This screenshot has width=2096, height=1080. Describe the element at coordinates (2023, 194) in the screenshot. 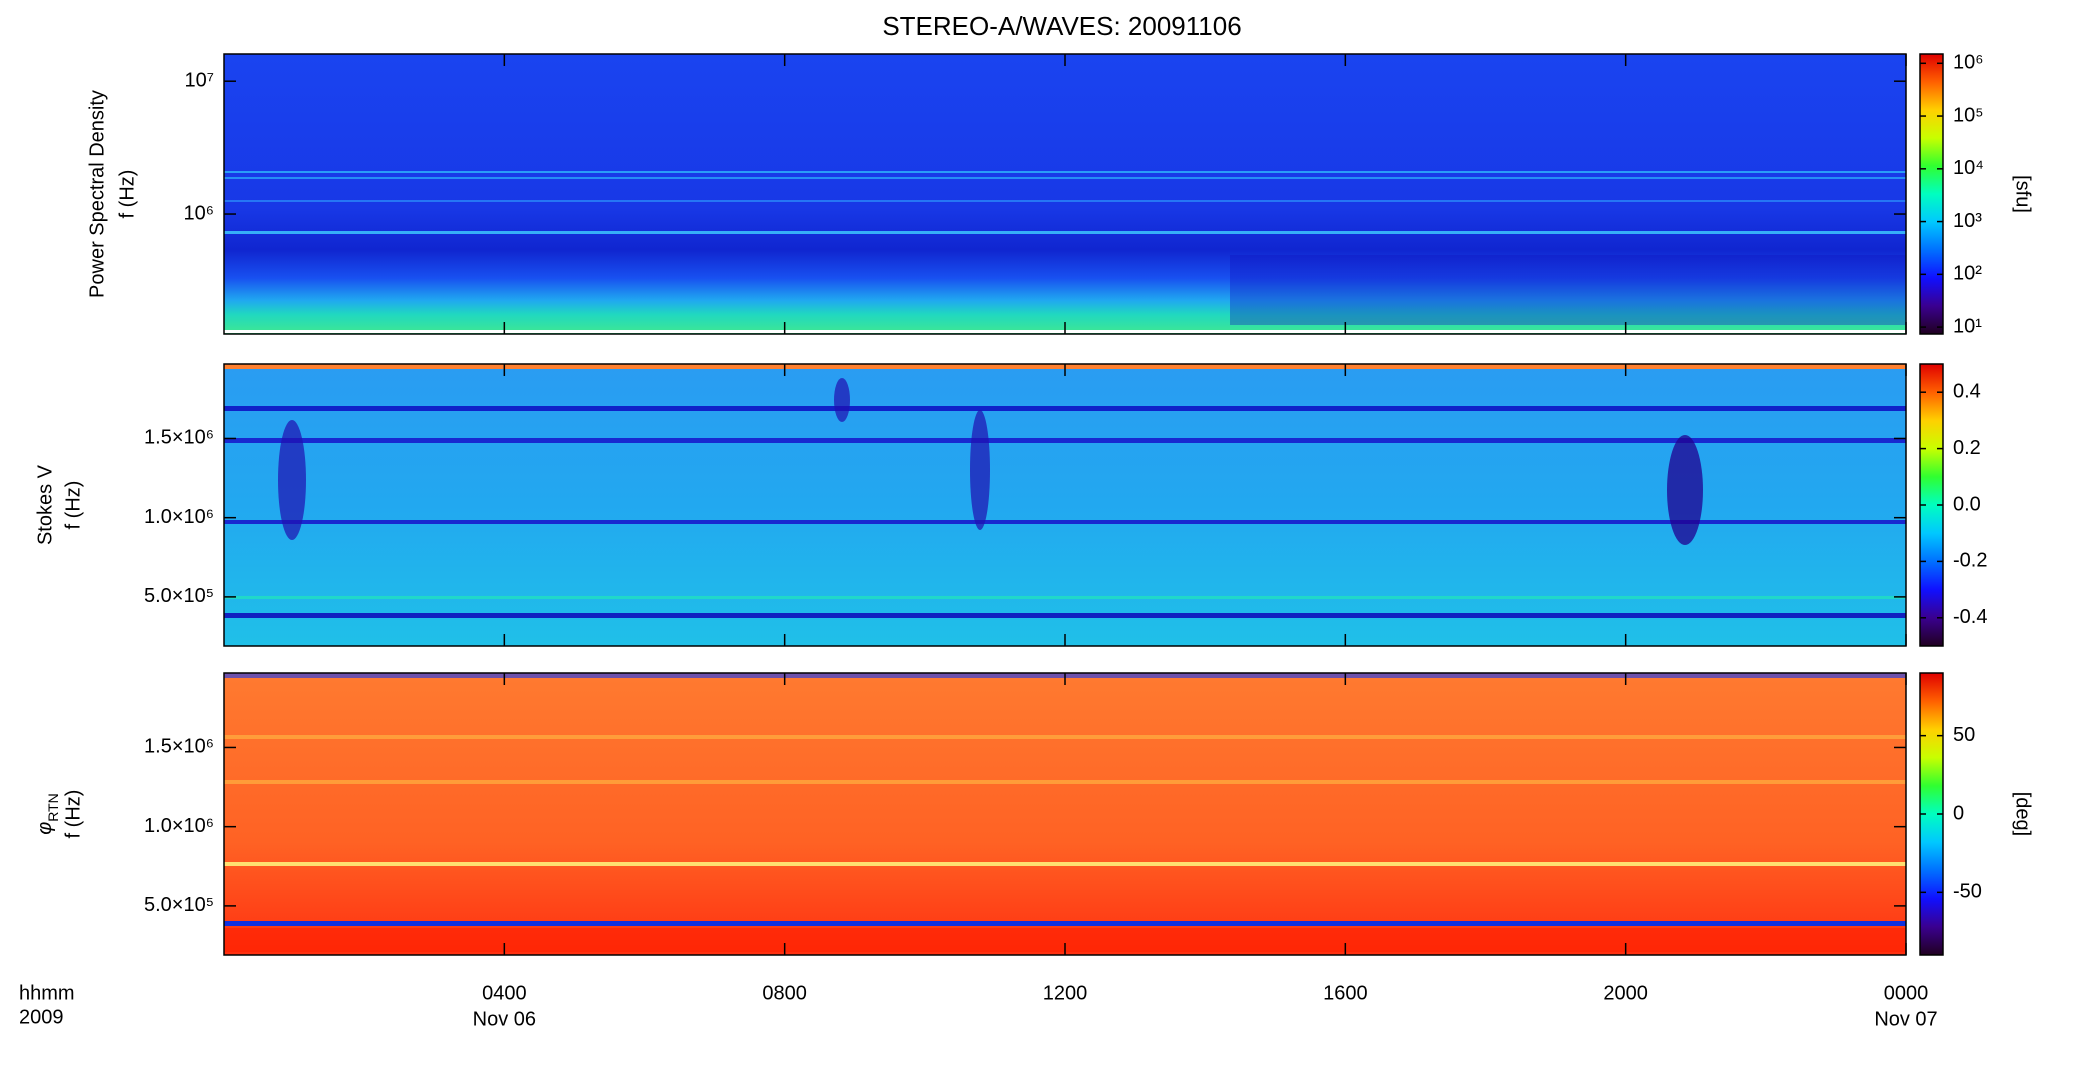

I see `colorbar-label: [sfu]` at that location.